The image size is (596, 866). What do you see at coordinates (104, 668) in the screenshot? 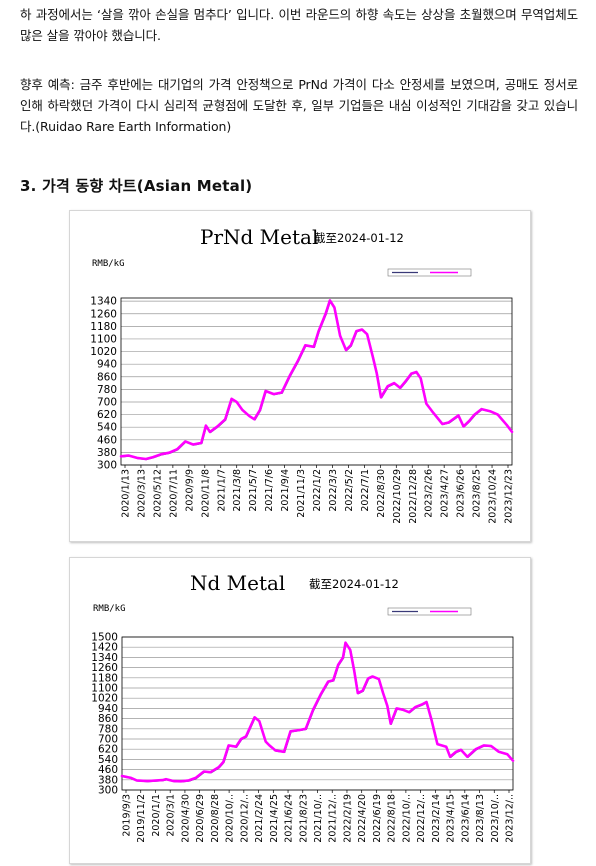
I see `nd-ytick-label: 1260` at bounding box center [104, 668].